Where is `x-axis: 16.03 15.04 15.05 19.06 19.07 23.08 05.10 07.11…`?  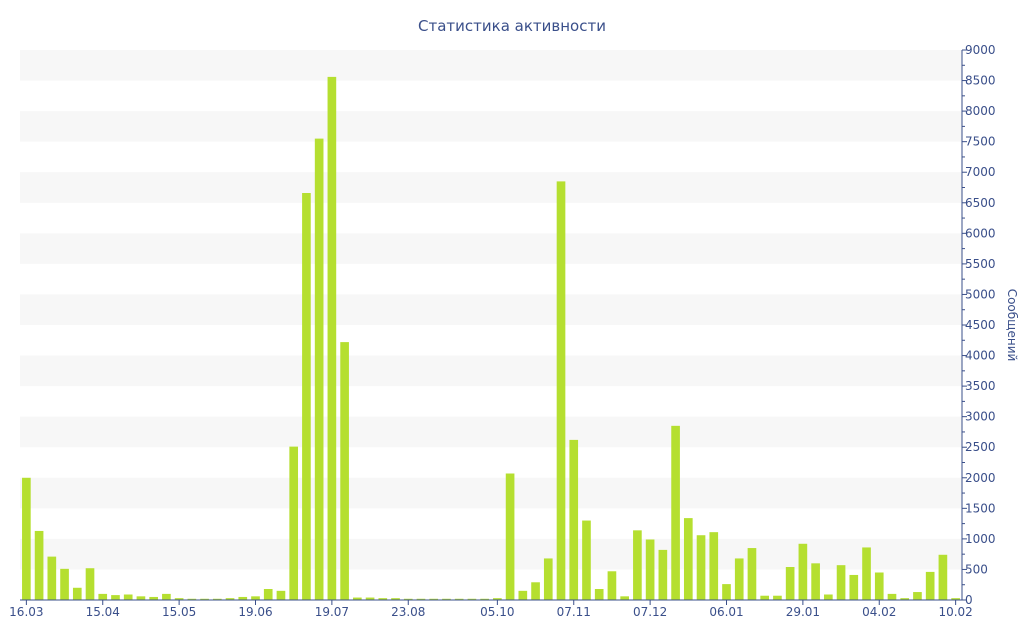 x-axis: 16.03 15.04 15.05 19.06 19.07 23.08 05.10 07.11… is located at coordinates (491, 609).